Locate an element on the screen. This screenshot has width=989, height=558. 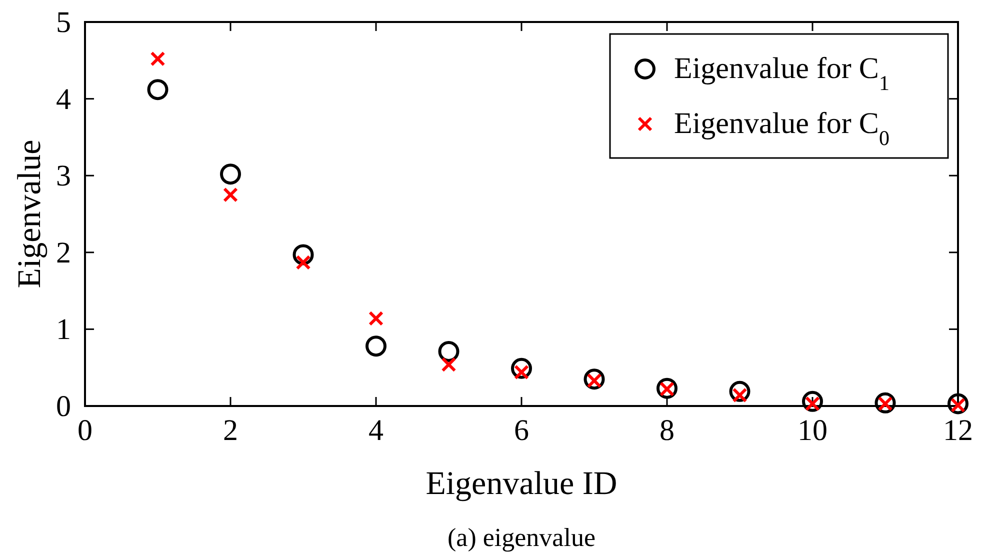
y-tick-label: 1 is located at coordinates (63, 329).